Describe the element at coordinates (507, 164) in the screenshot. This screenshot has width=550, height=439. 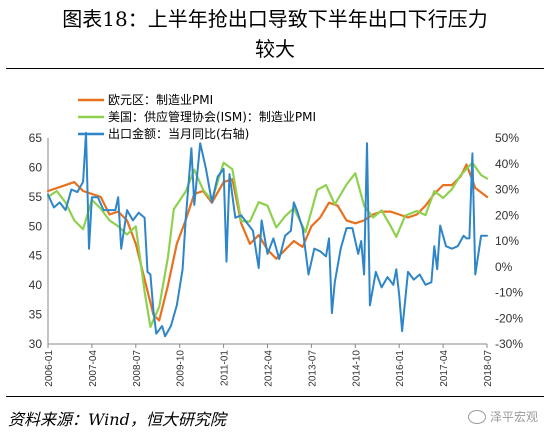
I see `right-tick-label: 40%` at that location.